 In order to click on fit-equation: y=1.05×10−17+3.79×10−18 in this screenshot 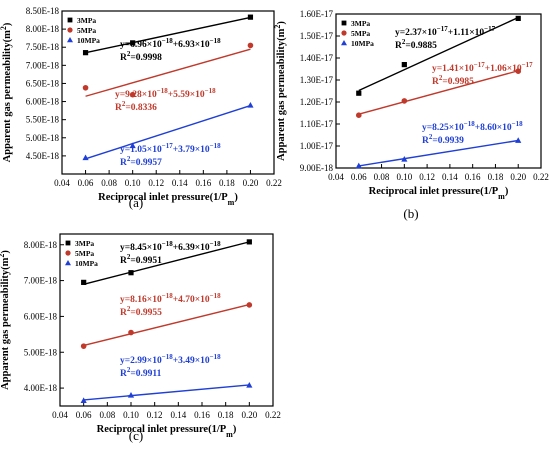, I will do `click(170, 148)`.